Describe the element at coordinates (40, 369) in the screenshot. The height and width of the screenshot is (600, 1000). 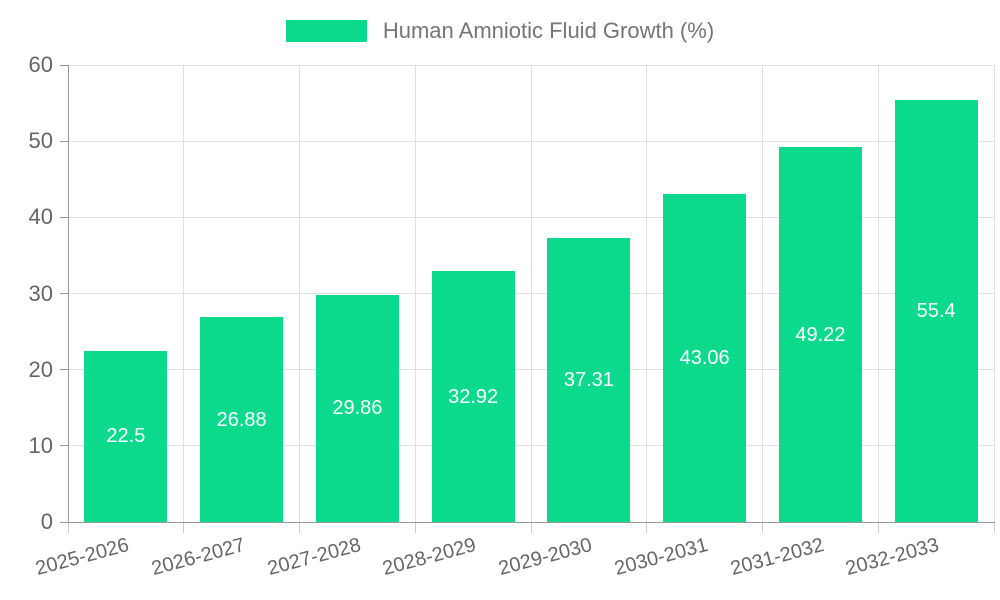
I see `y-axis-label: 20` at that location.